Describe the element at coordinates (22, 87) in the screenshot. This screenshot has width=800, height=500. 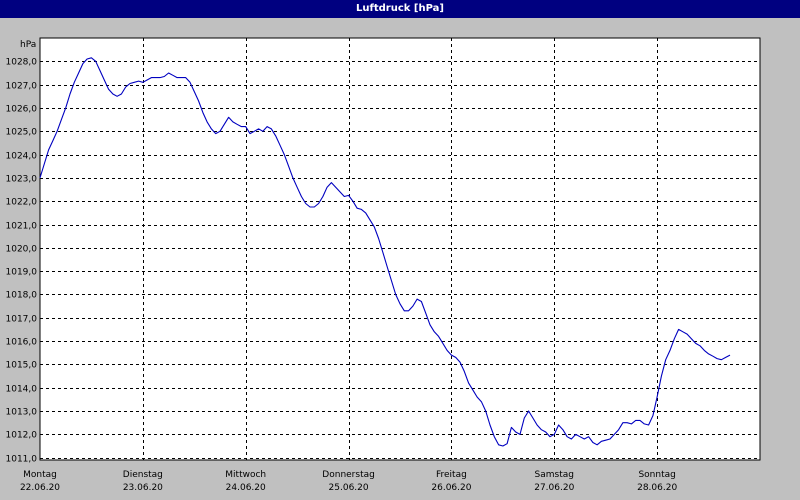
I see `y-tick-label: 1027,0` at that location.